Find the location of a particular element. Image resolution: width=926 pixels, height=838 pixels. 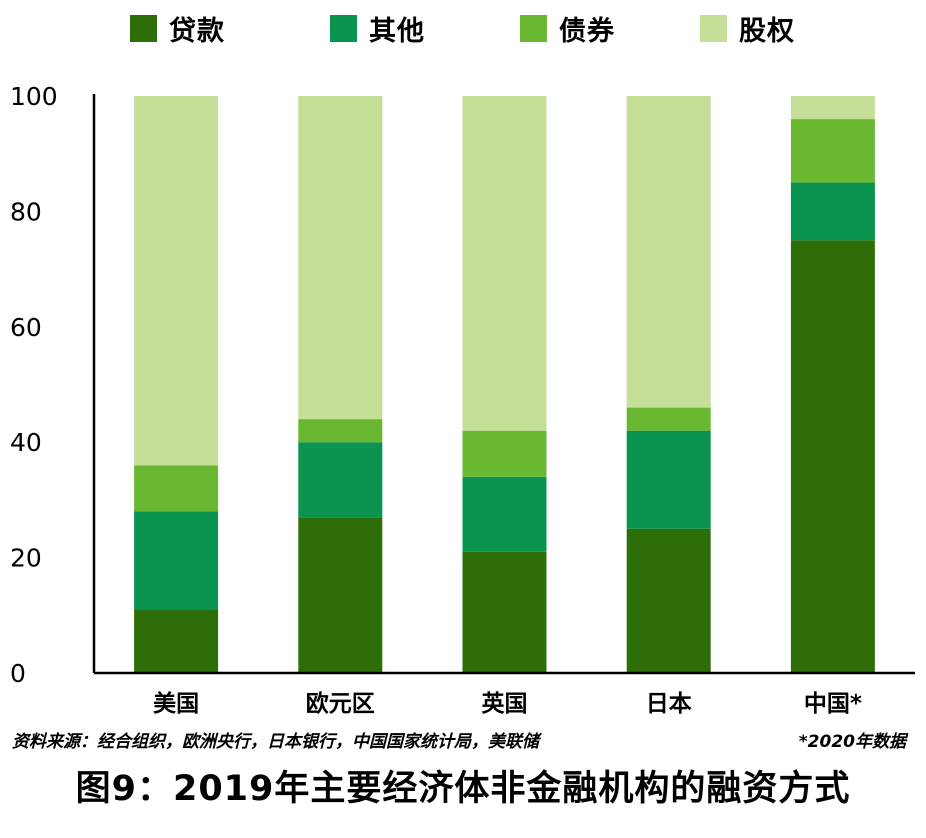

legend-label: 贷款 is located at coordinates (197, 31).